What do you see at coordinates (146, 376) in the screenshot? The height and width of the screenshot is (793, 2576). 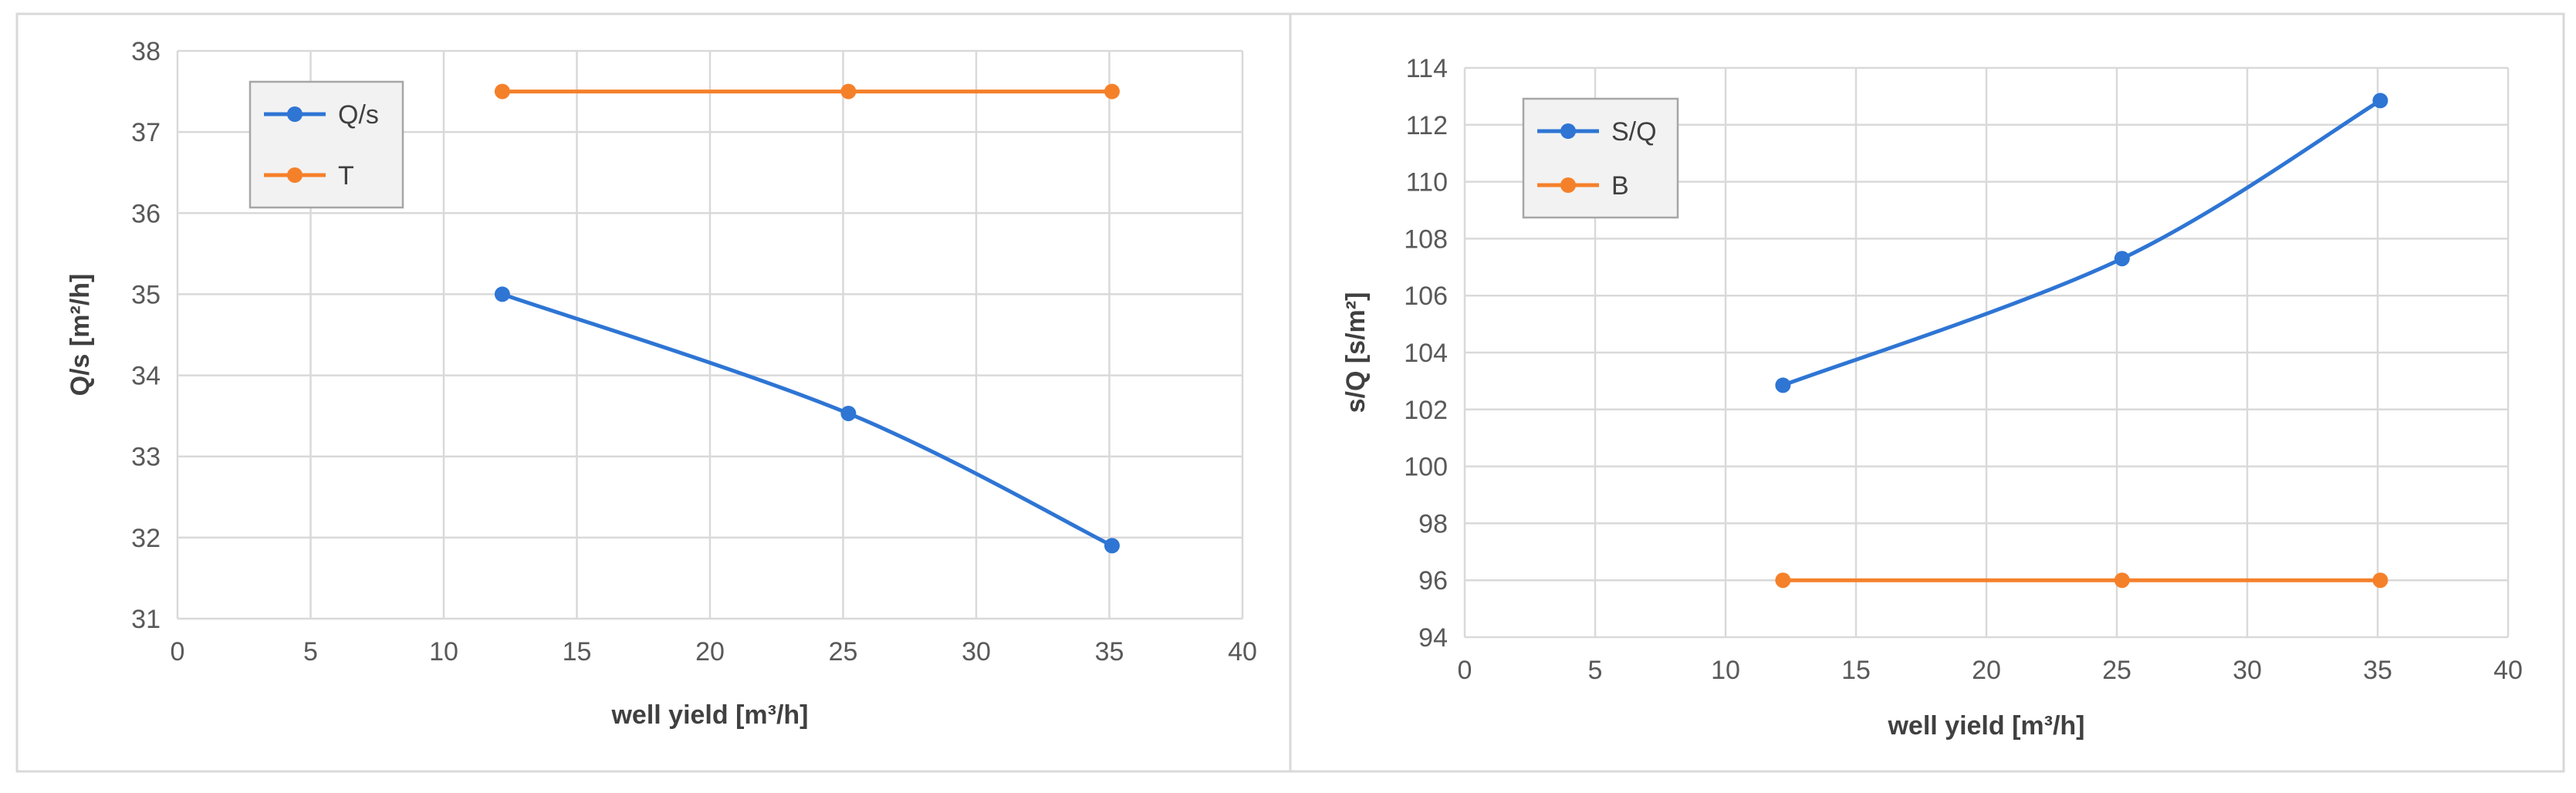 I see `y-tick-label: 34` at bounding box center [146, 376].